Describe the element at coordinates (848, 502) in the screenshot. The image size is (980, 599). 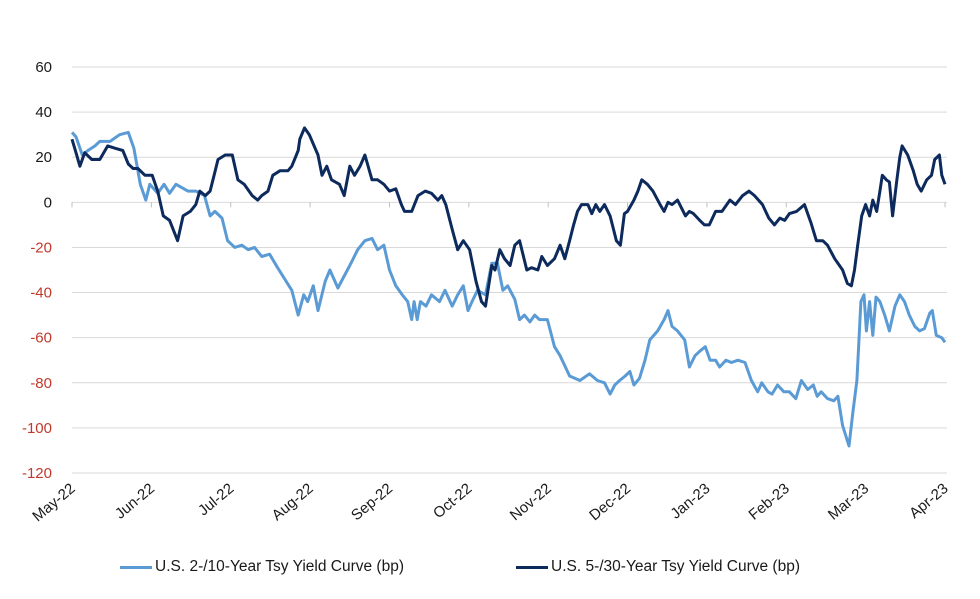
I see `x-tick-label: Mar-23` at that location.